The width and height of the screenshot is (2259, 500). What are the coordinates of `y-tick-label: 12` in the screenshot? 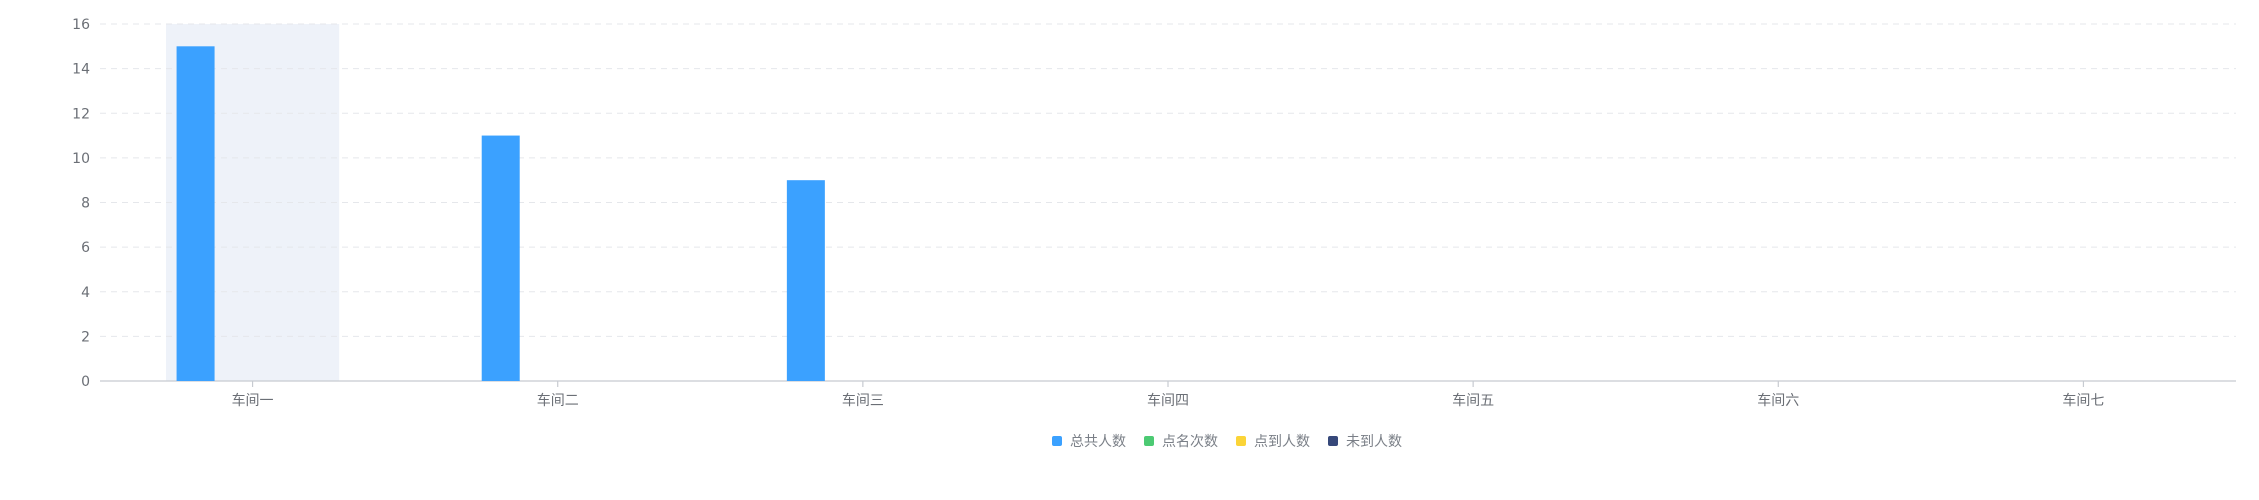 It's located at (81, 114).